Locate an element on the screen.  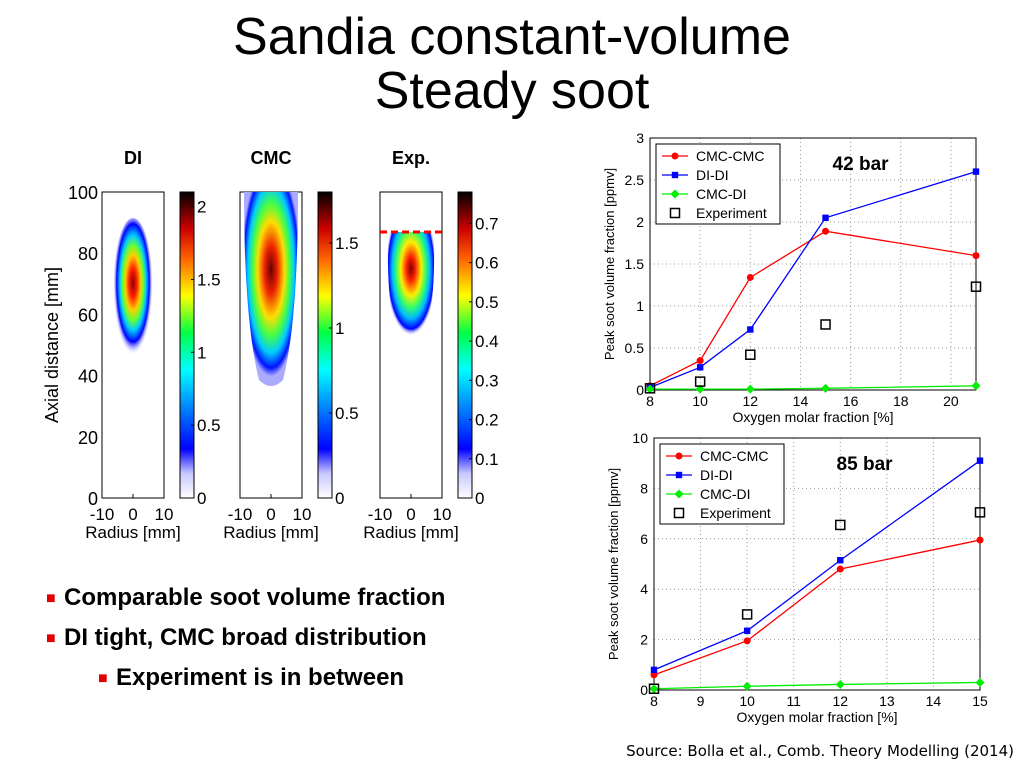
soot-field-cmc is located at coordinates (271, 289).